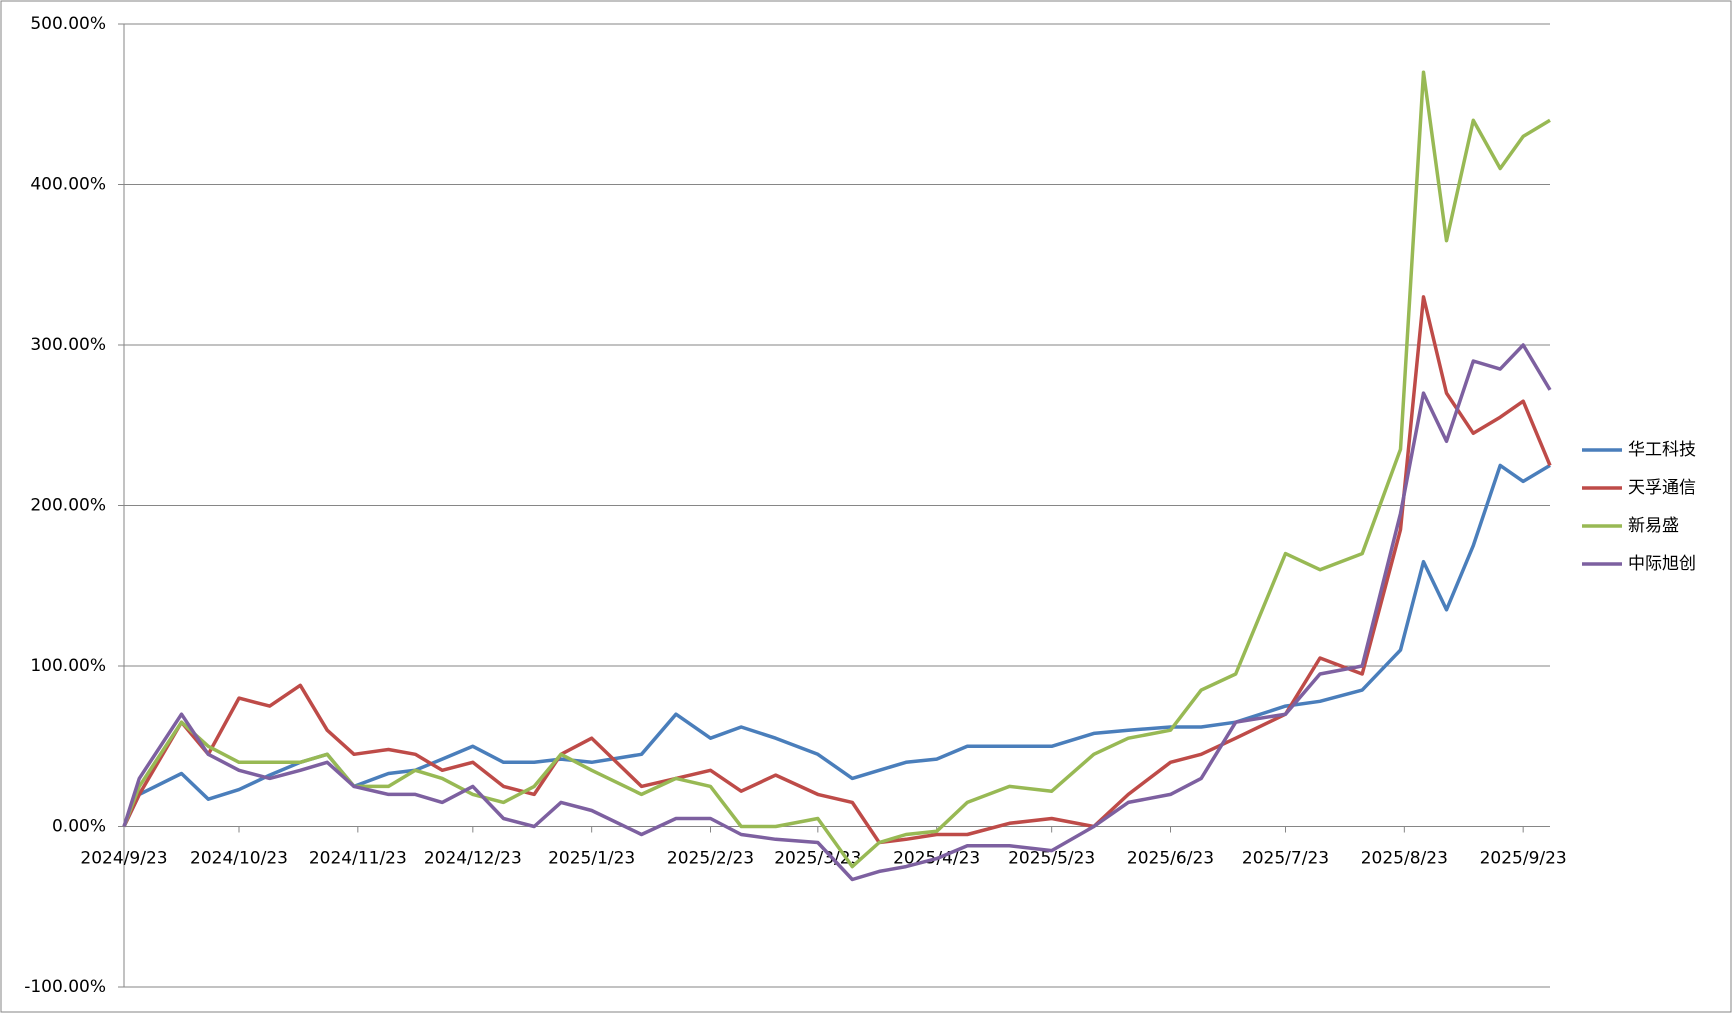 This screenshot has height=1014, width=1733. Describe the element at coordinates (123, 859) in the screenshot. I see `x-tick-label: 2024/9/23` at that location.